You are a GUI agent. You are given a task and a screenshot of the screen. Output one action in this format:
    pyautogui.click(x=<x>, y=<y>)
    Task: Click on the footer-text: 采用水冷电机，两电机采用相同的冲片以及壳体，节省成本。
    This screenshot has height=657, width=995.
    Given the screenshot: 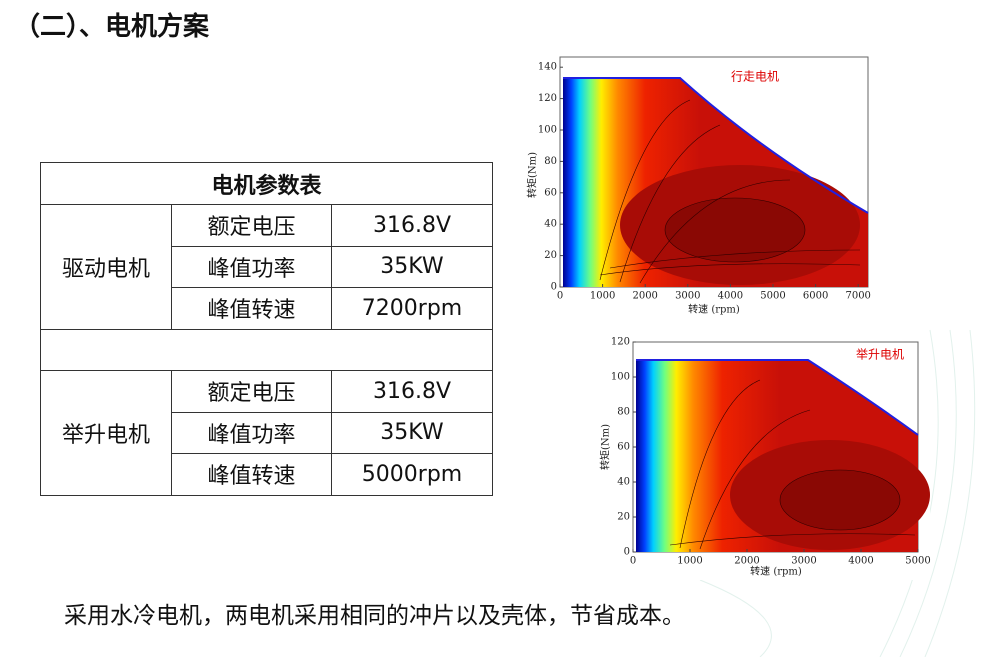 What is the action you would take?
    pyautogui.click(x=374, y=616)
    